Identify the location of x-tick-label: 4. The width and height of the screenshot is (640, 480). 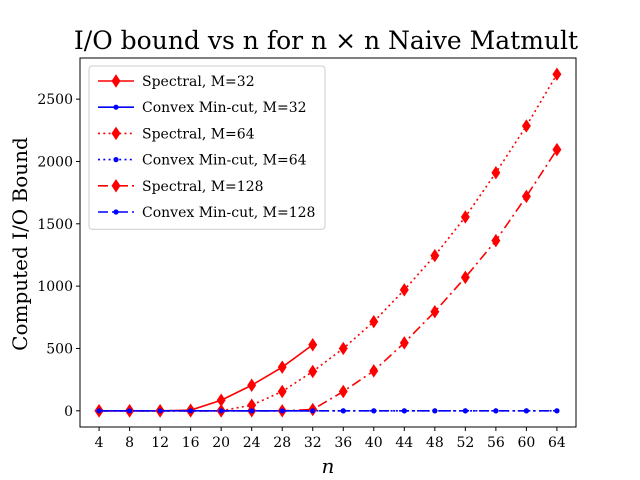
(99, 443).